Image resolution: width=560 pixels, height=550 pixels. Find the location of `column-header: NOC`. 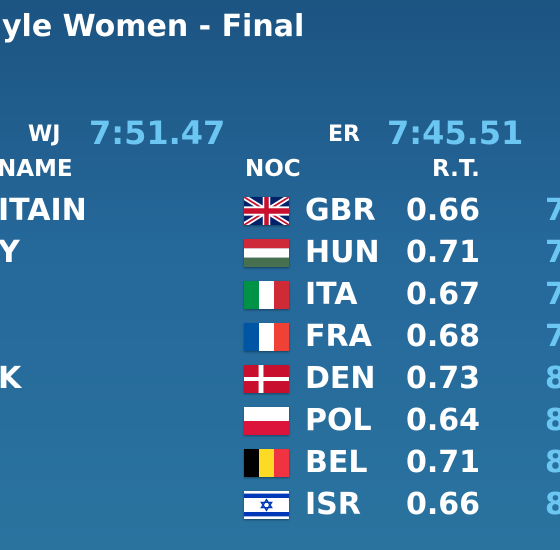

column-header: NOC is located at coordinates (273, 169).